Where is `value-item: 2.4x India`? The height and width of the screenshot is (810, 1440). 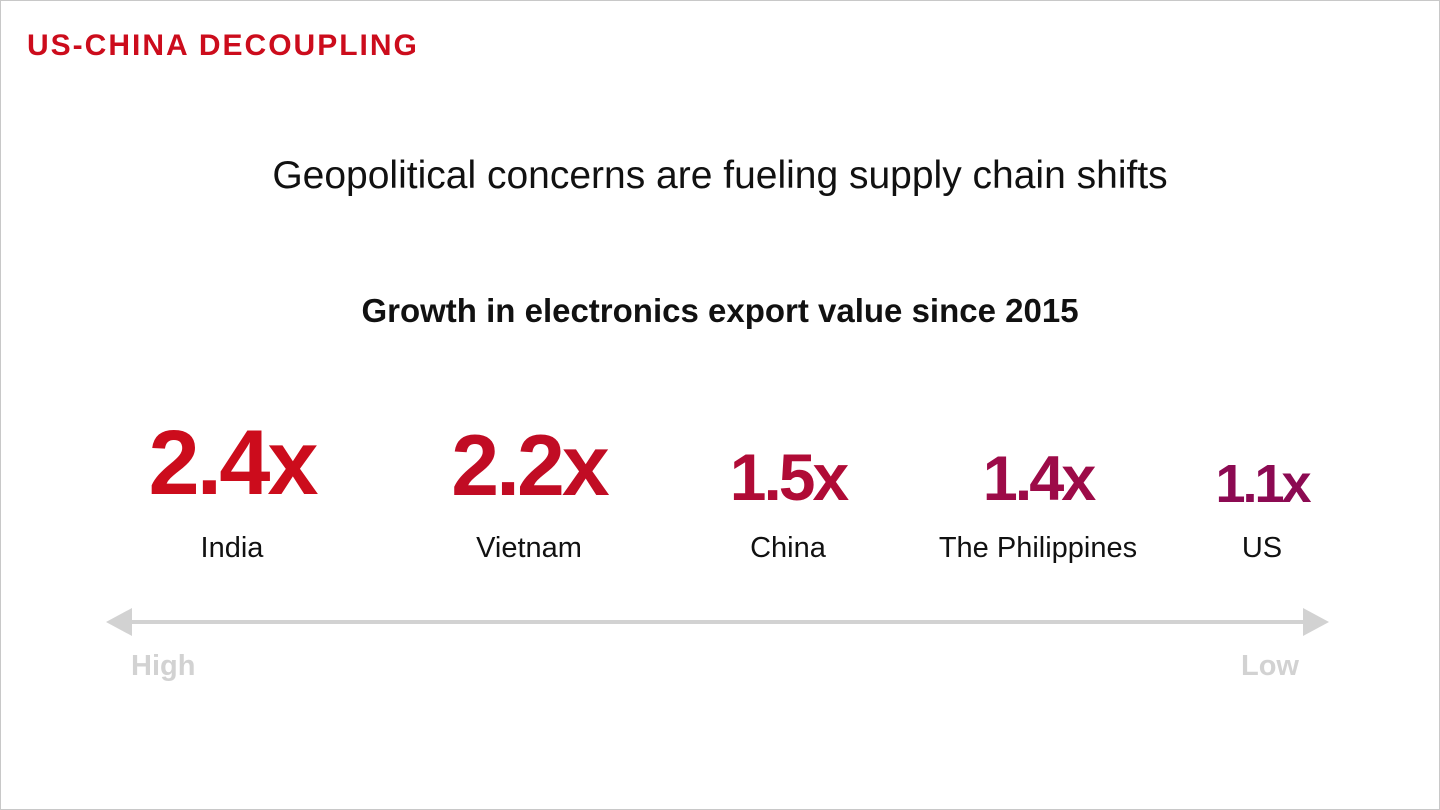 value-item: 2.4x India is located at coordinates (232, 487).